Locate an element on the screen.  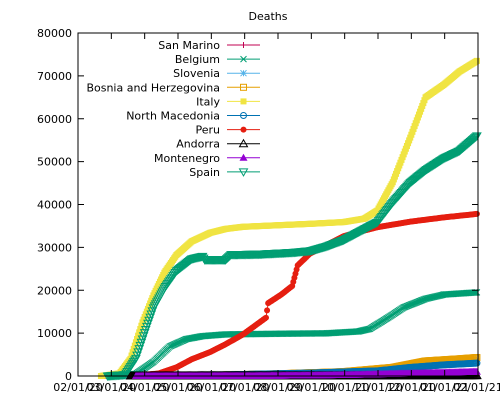
legend-label: Bosnia and Herzegovina is located at coordinates (153, 87).